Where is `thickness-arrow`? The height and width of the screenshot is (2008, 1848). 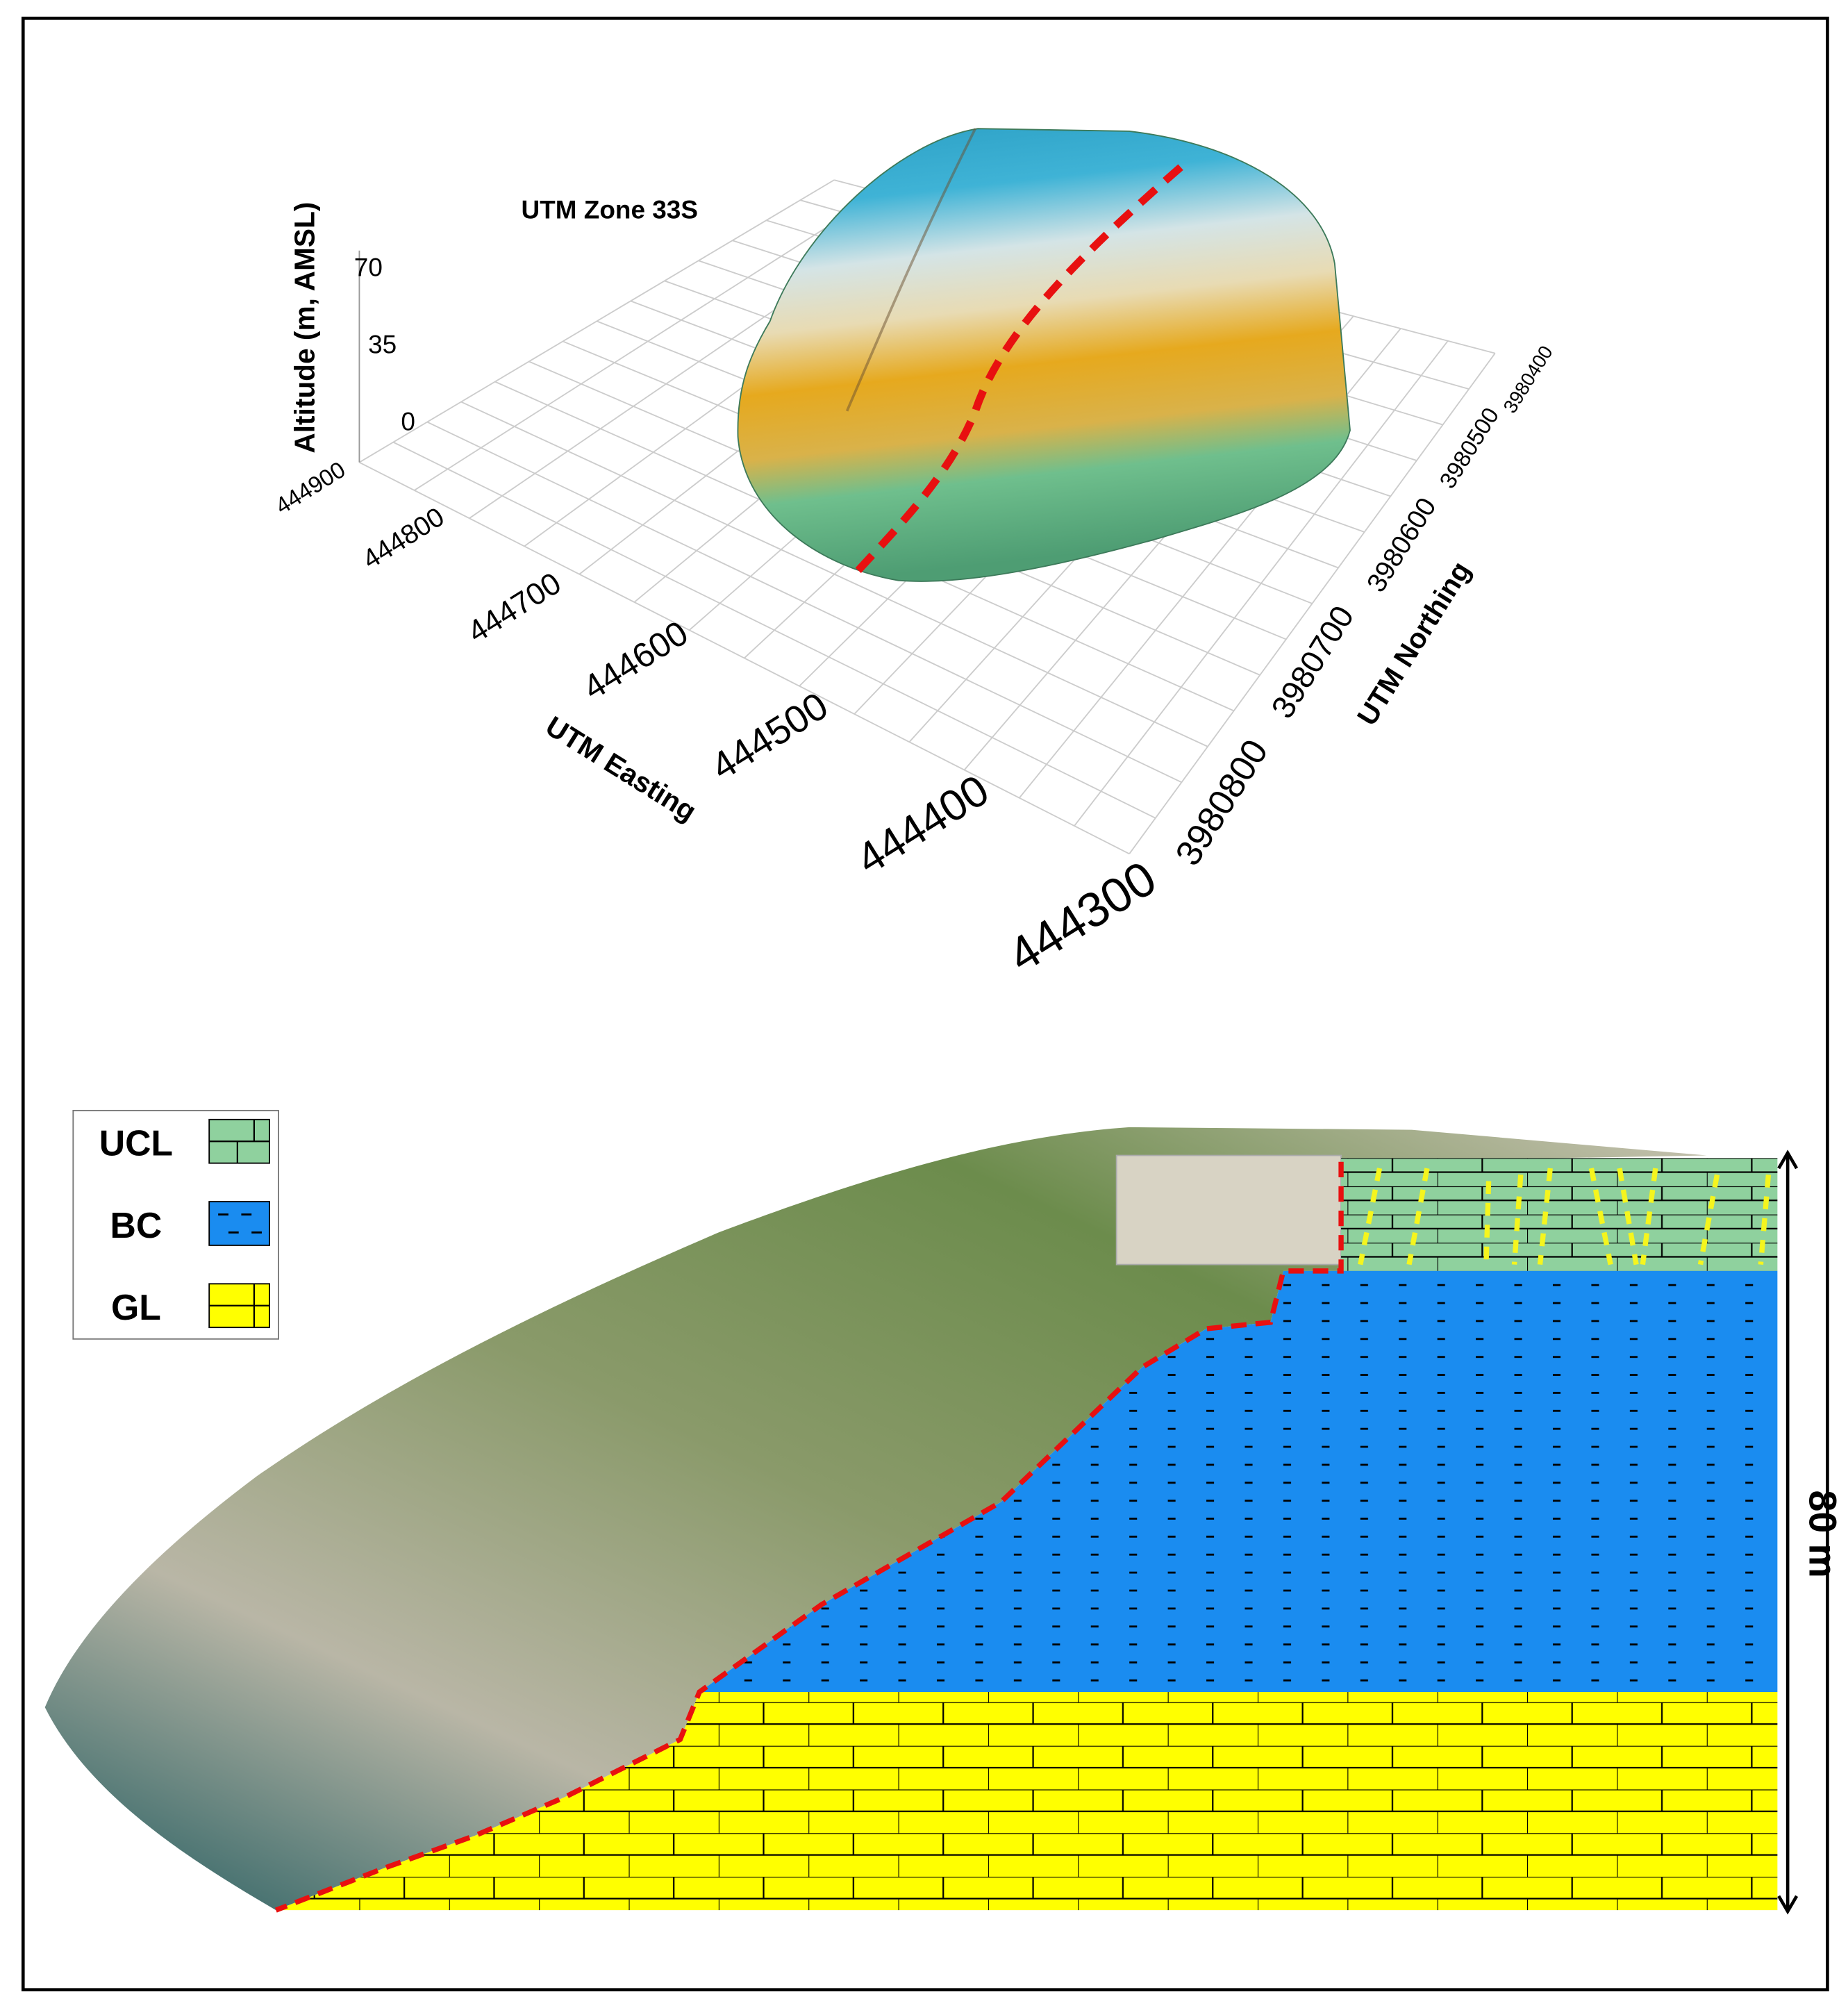 thickness-arrow is located at coordinates (1788, 1532).